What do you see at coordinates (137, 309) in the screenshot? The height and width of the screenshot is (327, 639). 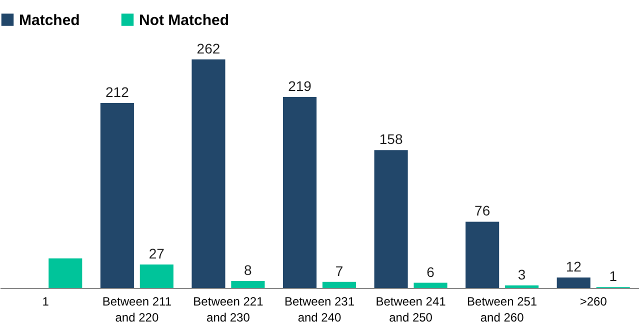 I see `x-tick-label: Between 211 and 220` at bounding box center [137, 309].